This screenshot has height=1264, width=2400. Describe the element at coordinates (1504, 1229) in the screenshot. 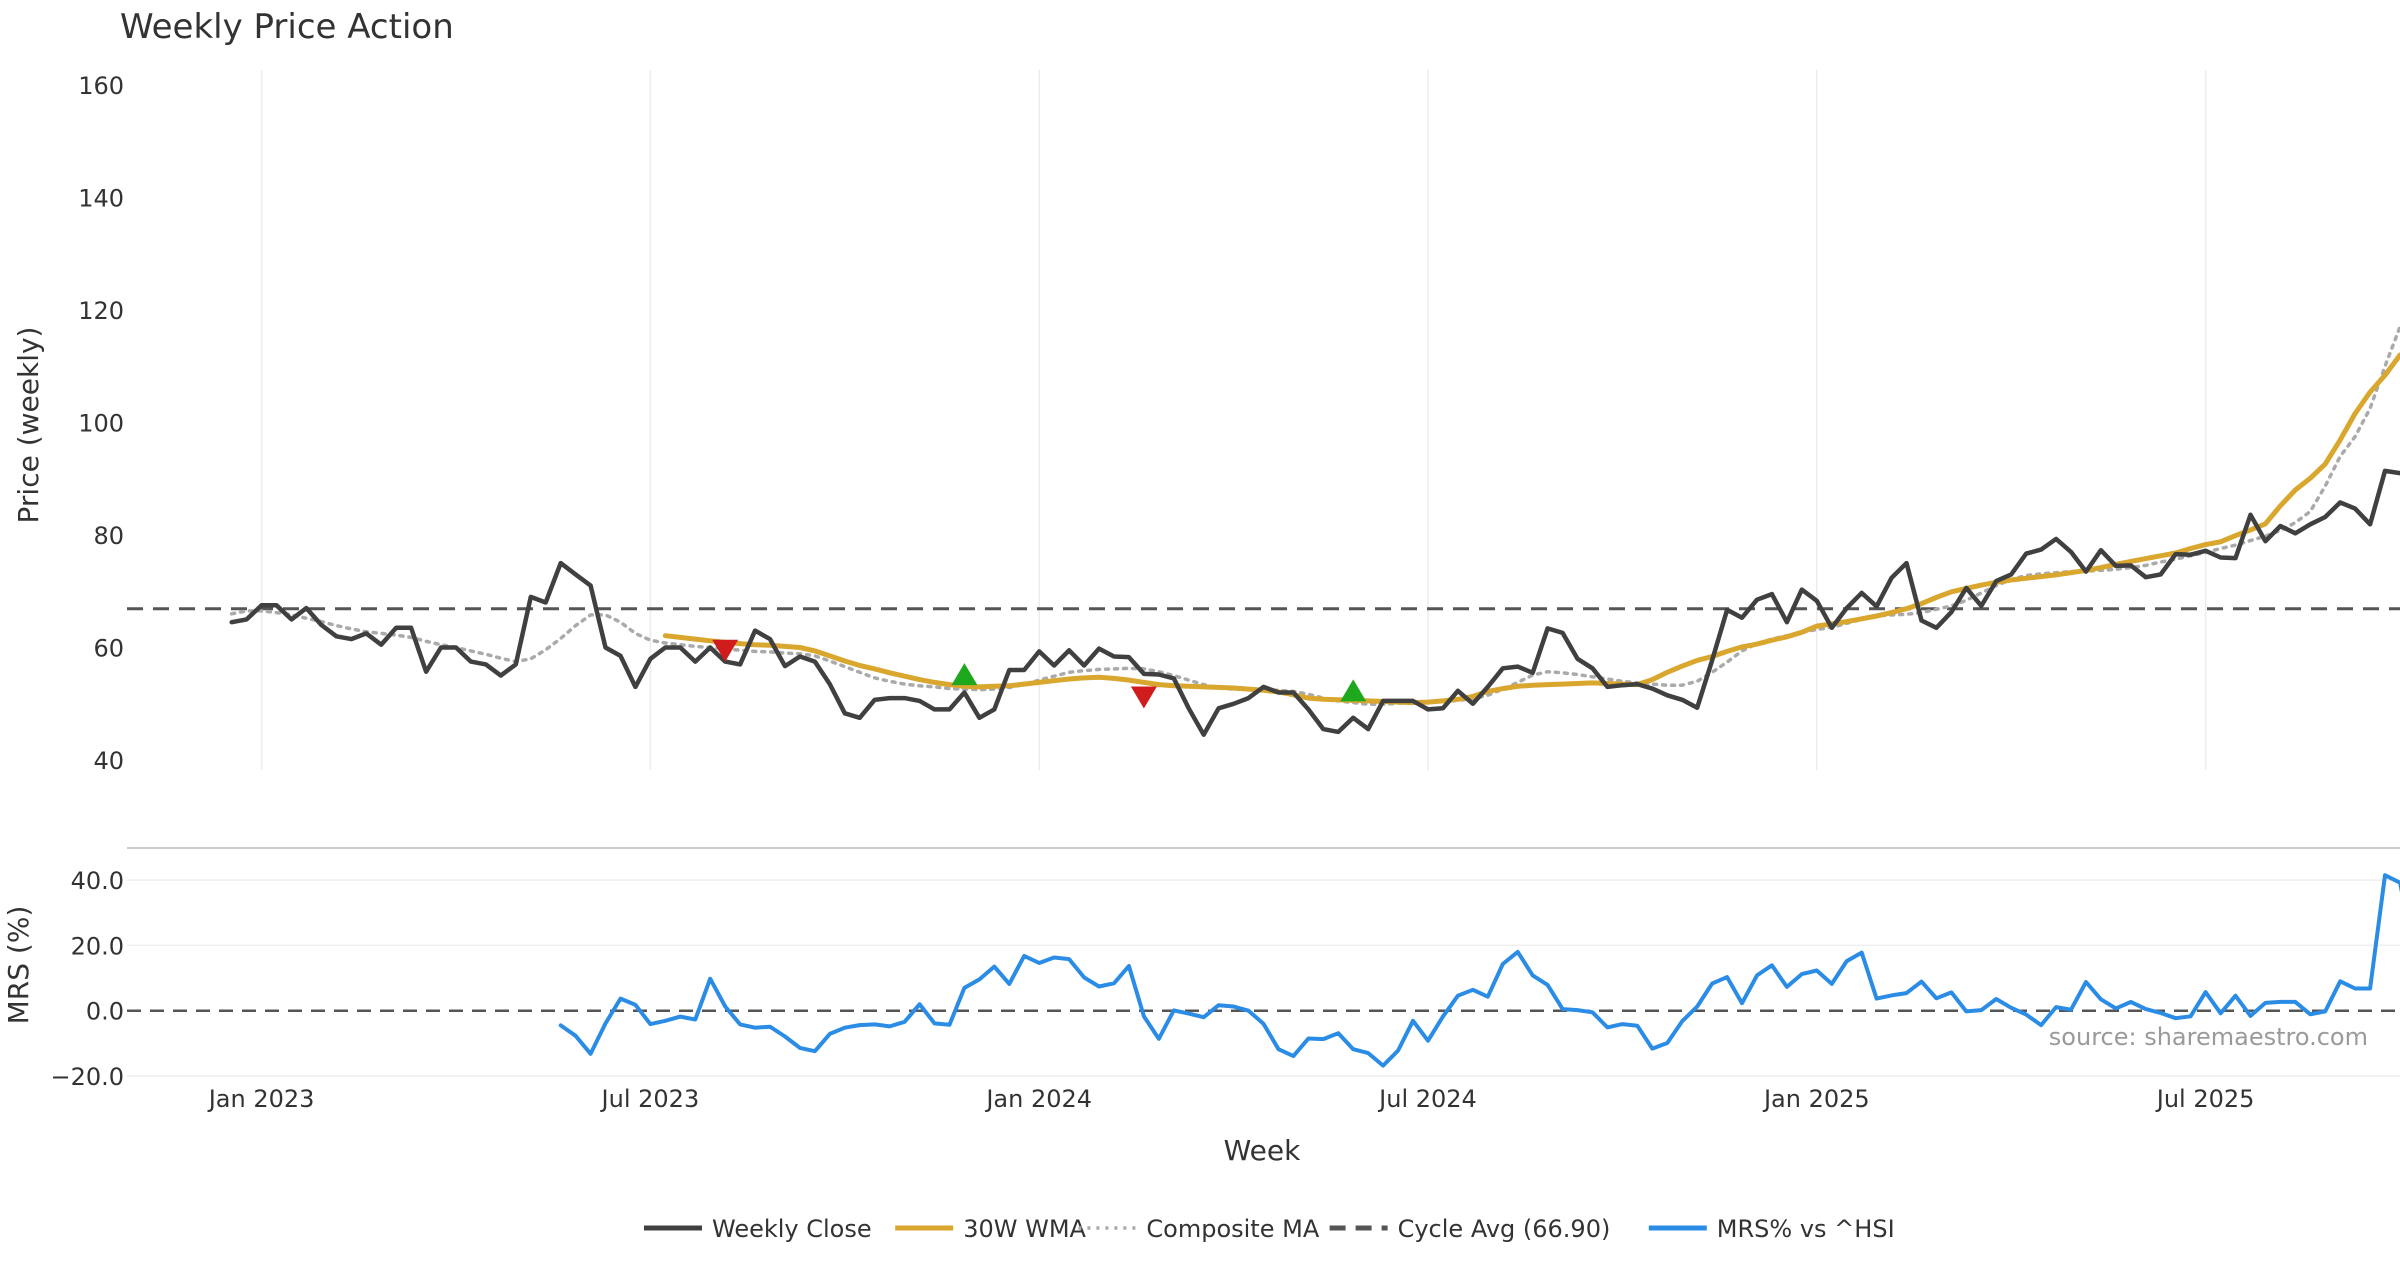

I see `legend-item-label: Cycle Avg (66.90)` at that location.